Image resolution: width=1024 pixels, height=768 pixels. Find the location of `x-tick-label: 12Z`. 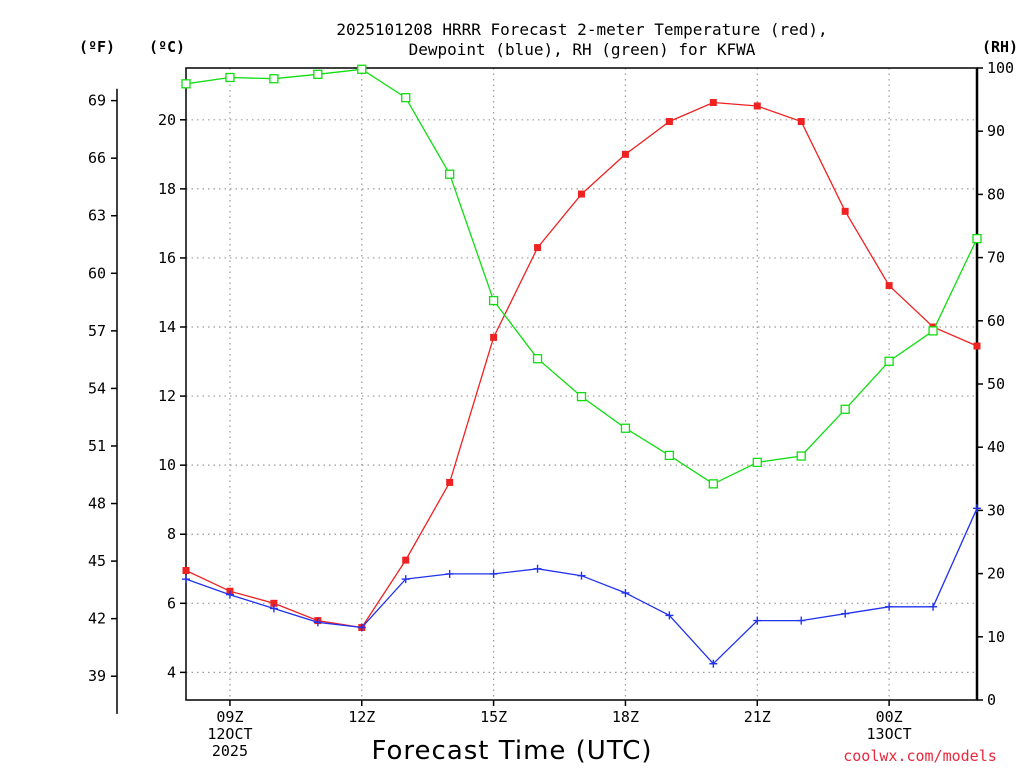

x-tick-label: 12Z is located at coordinates (361, 717).